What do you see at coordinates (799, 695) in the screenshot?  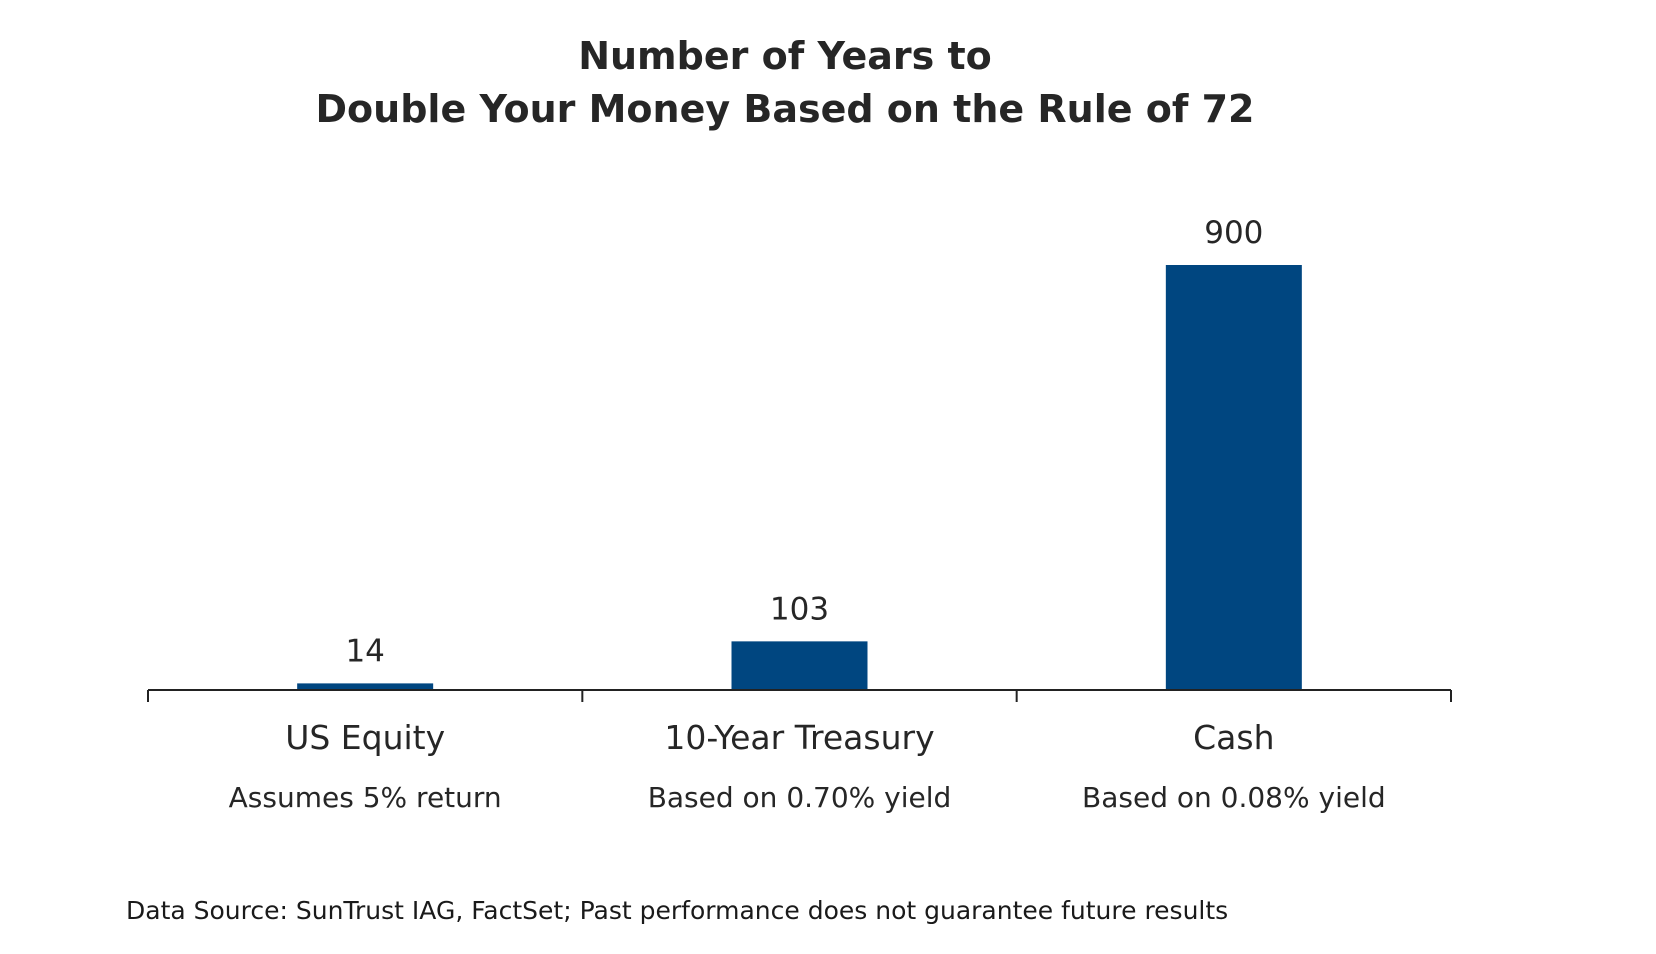 I see `x-axis` at bounding box center [799, 695].